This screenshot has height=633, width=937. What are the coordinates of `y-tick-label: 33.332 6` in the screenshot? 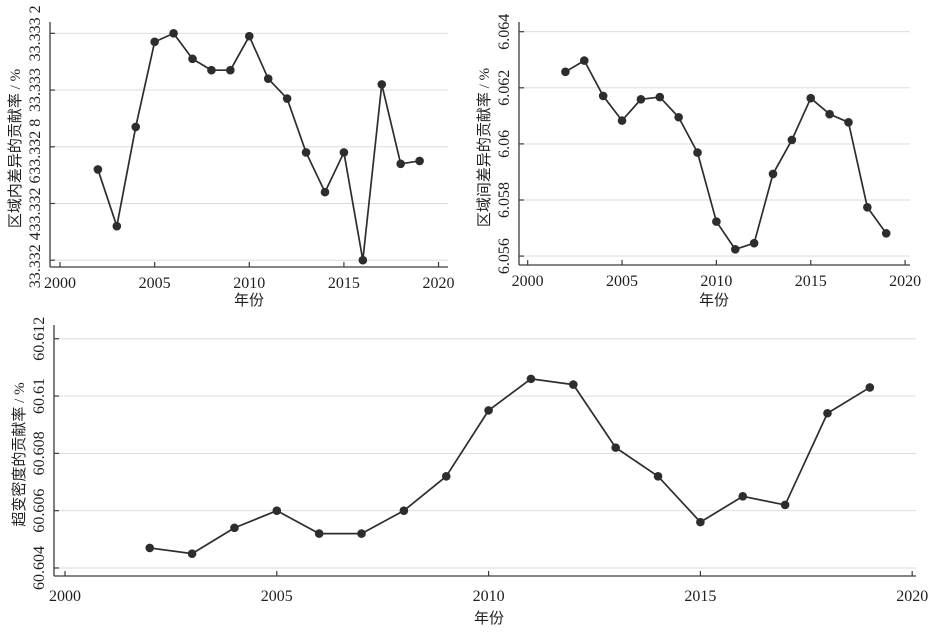 It's located at (35, 203).